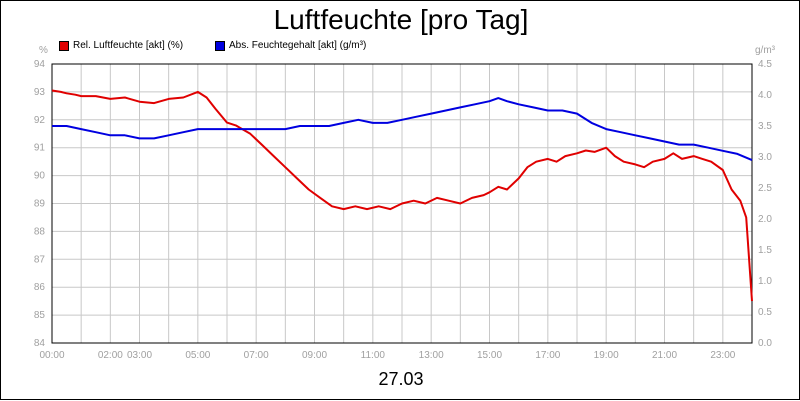 The image size is (800, 401). Describe the element at coordinates (40, 120) in the screenshot. I see `y-tick-label-left: 92` at that location.